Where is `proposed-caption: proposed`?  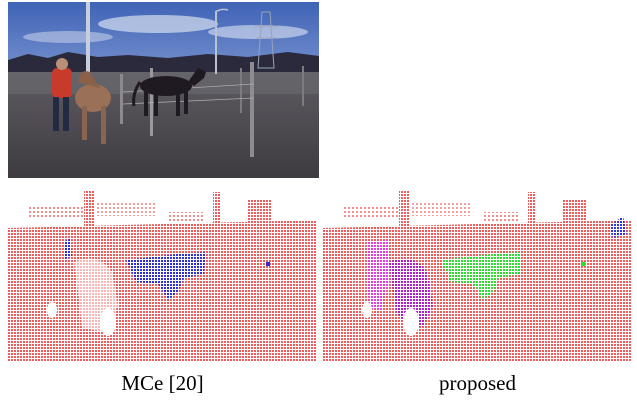 proposed-caption: proposed is located at coordinates (477, 383).